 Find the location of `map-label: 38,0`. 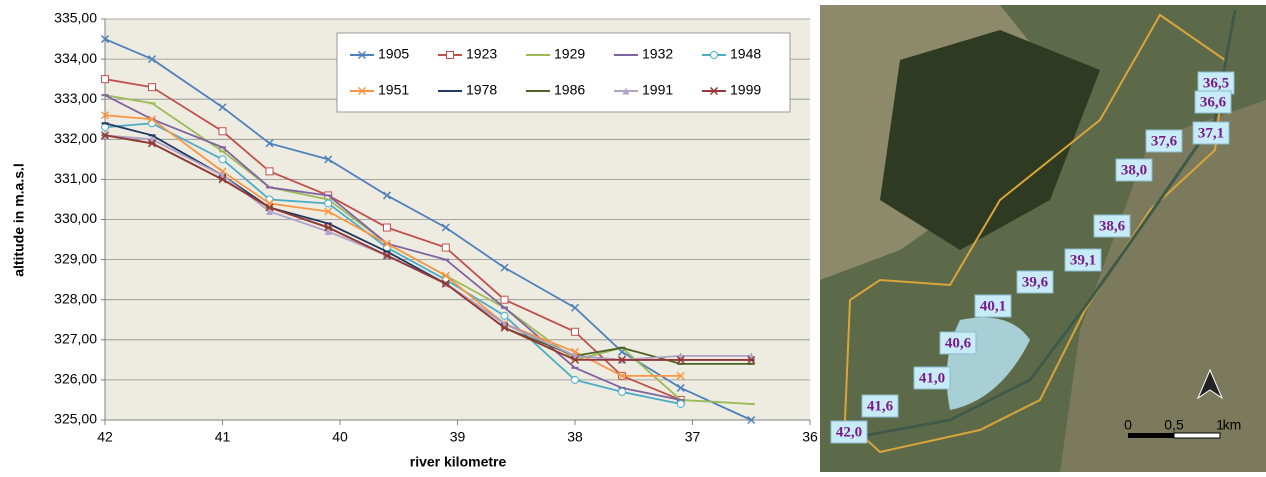

map-label: 38,0 is located at coordinates (1134, 170).